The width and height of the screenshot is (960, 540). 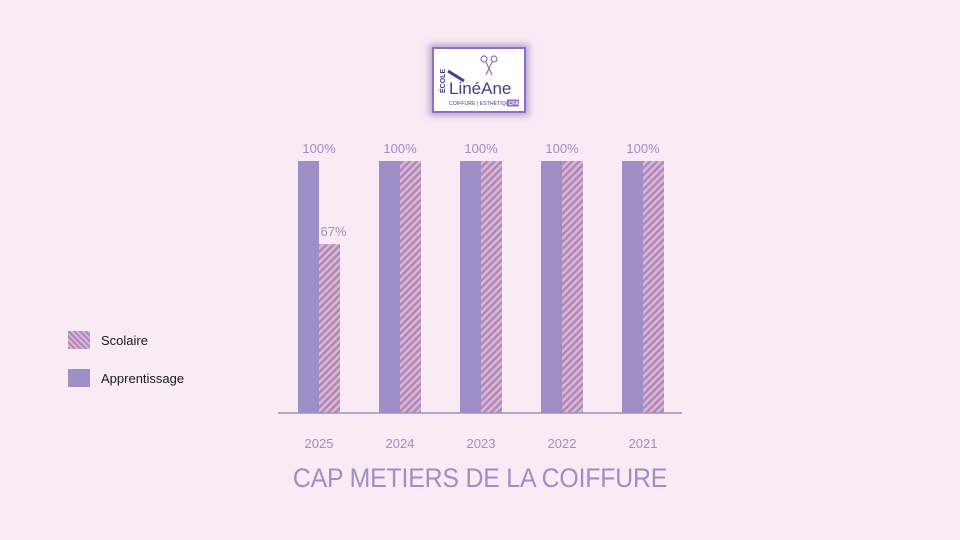 What do you see at coordinates (400, 148) in the screenshot?
I see `data-label-2024: 100%` at bounding box center [400, 148].